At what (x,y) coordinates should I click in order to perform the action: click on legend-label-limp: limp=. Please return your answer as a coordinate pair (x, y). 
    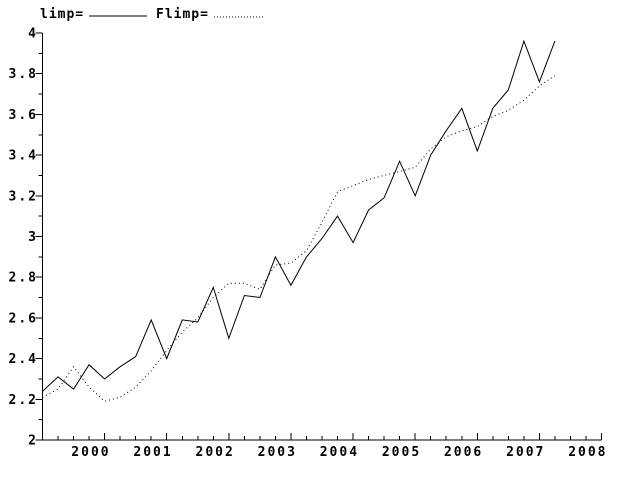
    Looking at the image, I should click on (62, 14).